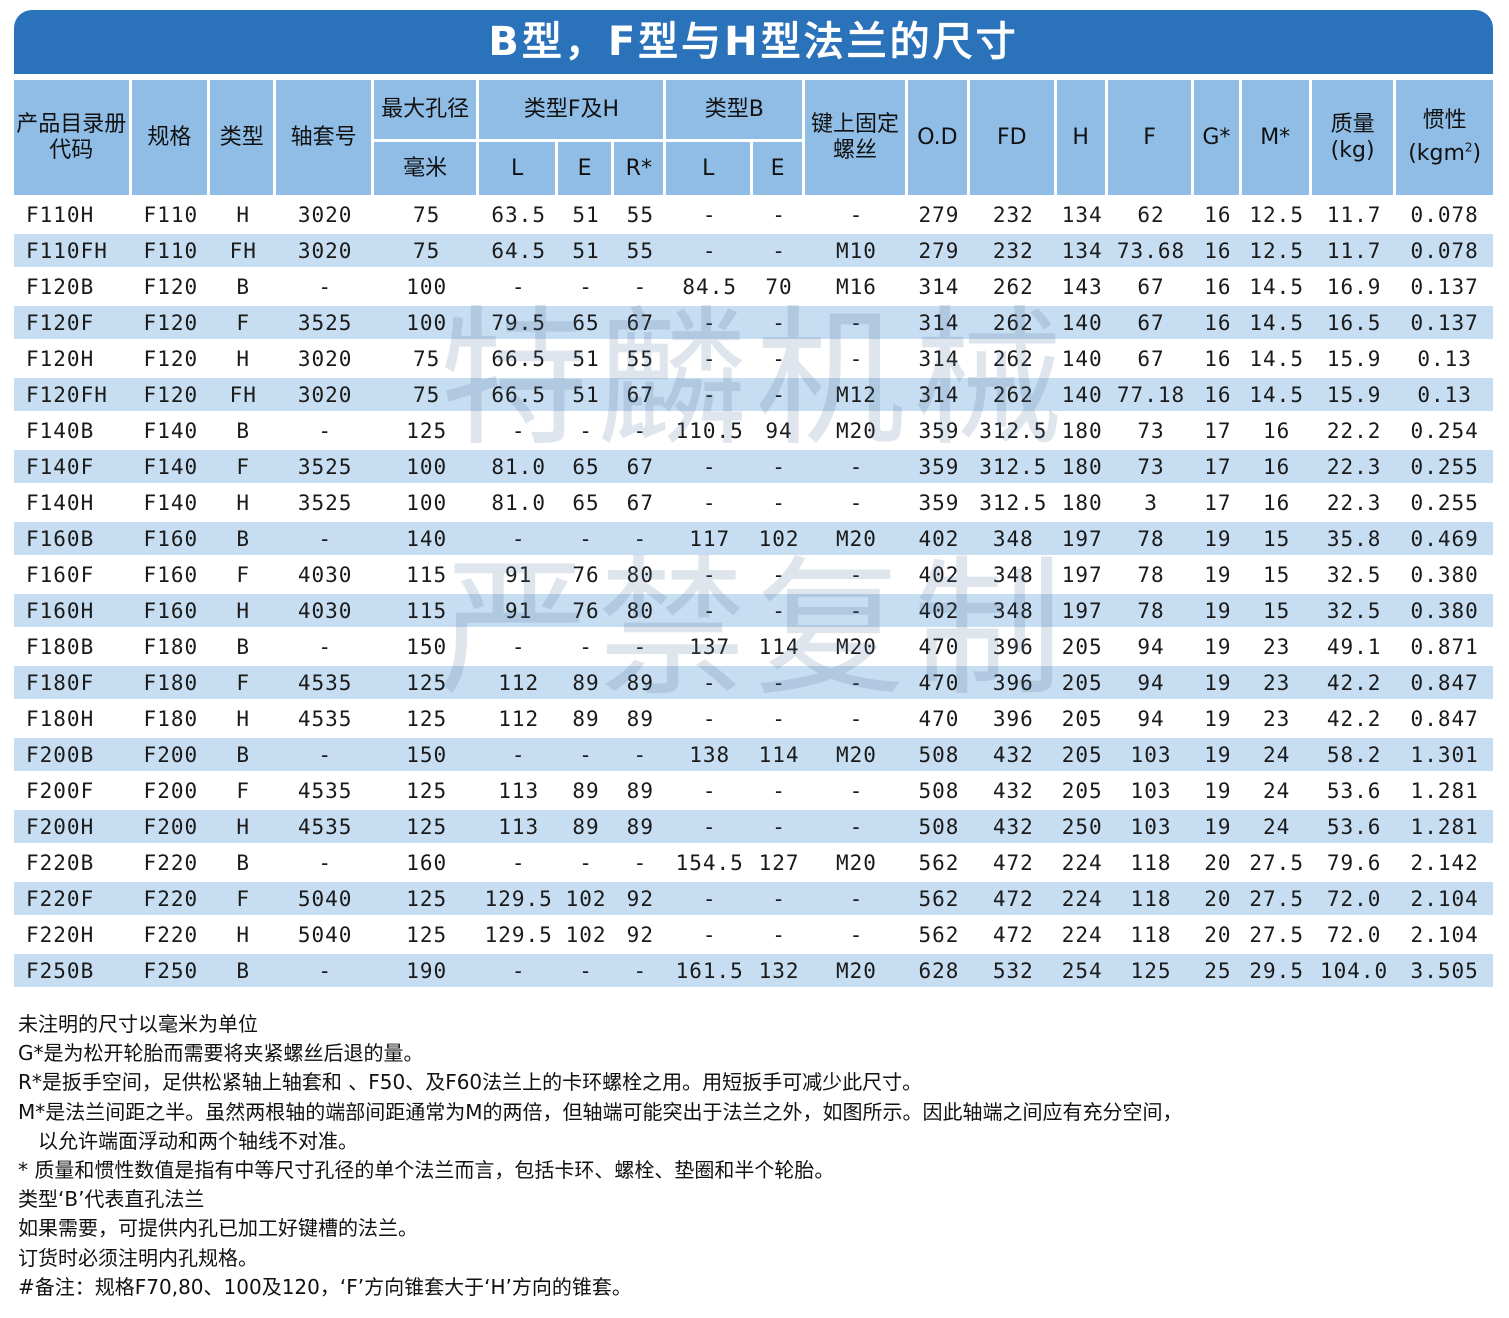  Describe the element at coordinates (73, 792) in the screenshot. I see `table-cell: F200F` at that location.